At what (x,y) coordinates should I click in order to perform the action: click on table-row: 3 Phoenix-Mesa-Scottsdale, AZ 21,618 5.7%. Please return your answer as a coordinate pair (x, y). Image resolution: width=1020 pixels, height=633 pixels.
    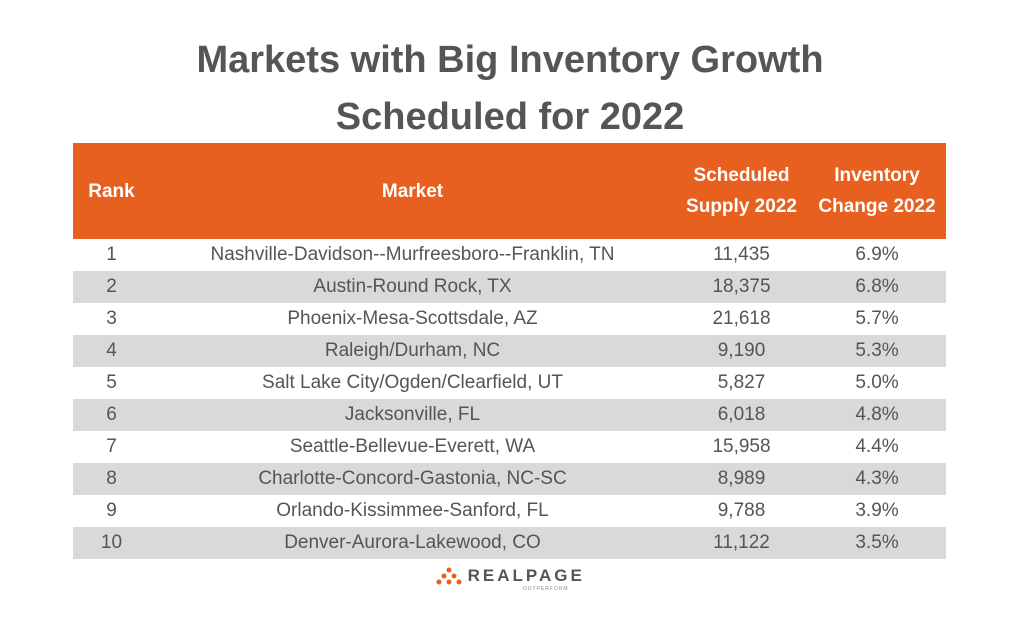
    Looking at the image, I should click on (509, 319).